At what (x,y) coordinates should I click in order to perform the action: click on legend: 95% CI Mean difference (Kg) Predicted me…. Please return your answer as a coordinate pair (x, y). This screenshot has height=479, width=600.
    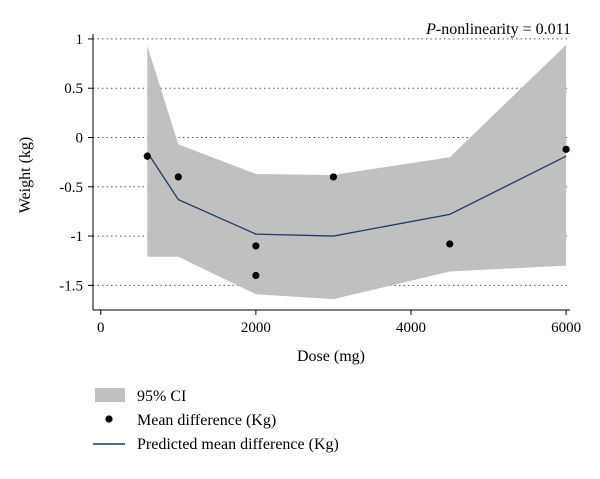
    Looking at the image, I should click on (216, 420).